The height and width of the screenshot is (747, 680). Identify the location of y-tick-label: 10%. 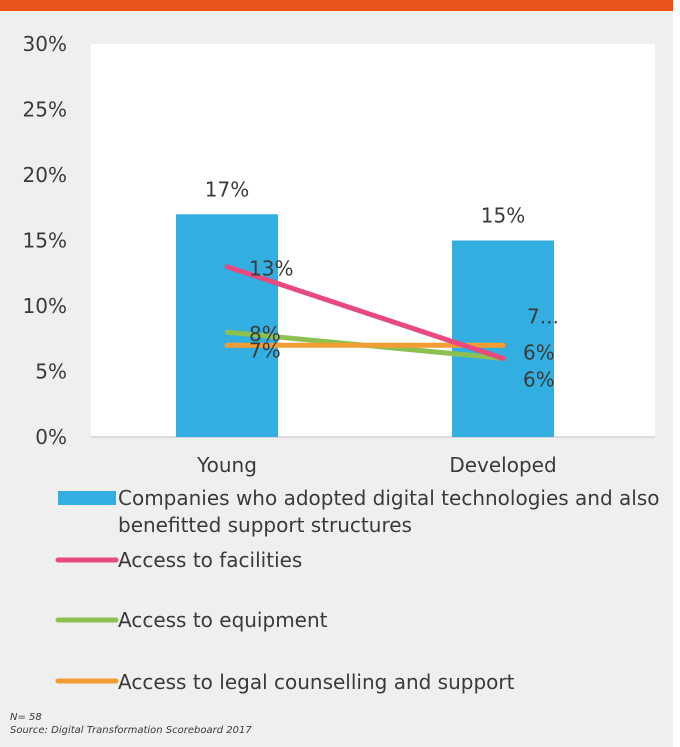
(45, 306).